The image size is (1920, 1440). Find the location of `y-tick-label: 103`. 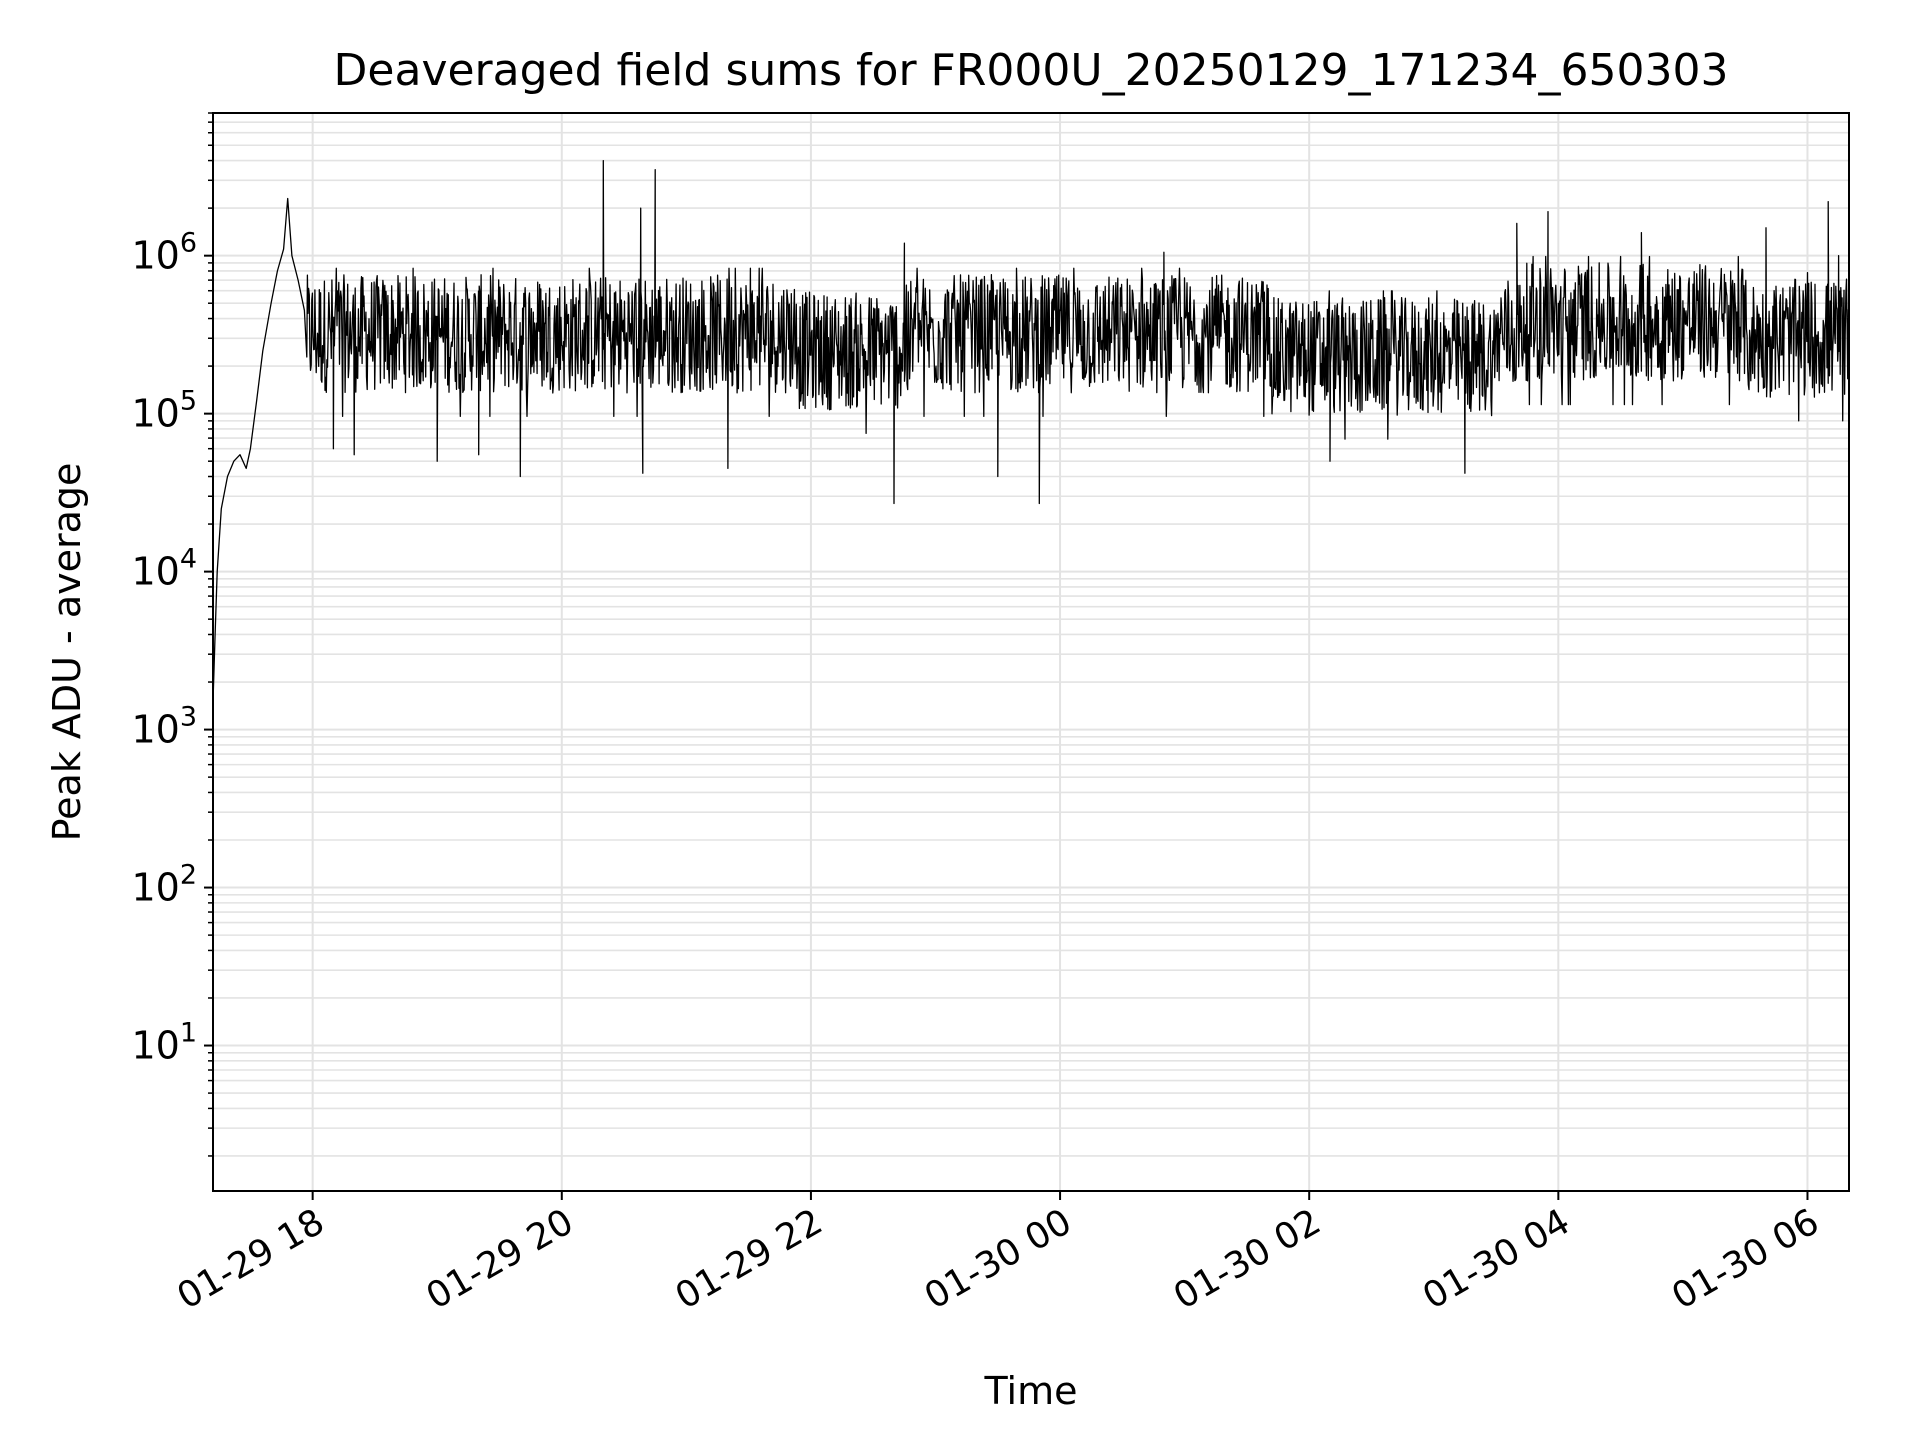

y-tick-label: 103 is located at coordinates (164, 727).